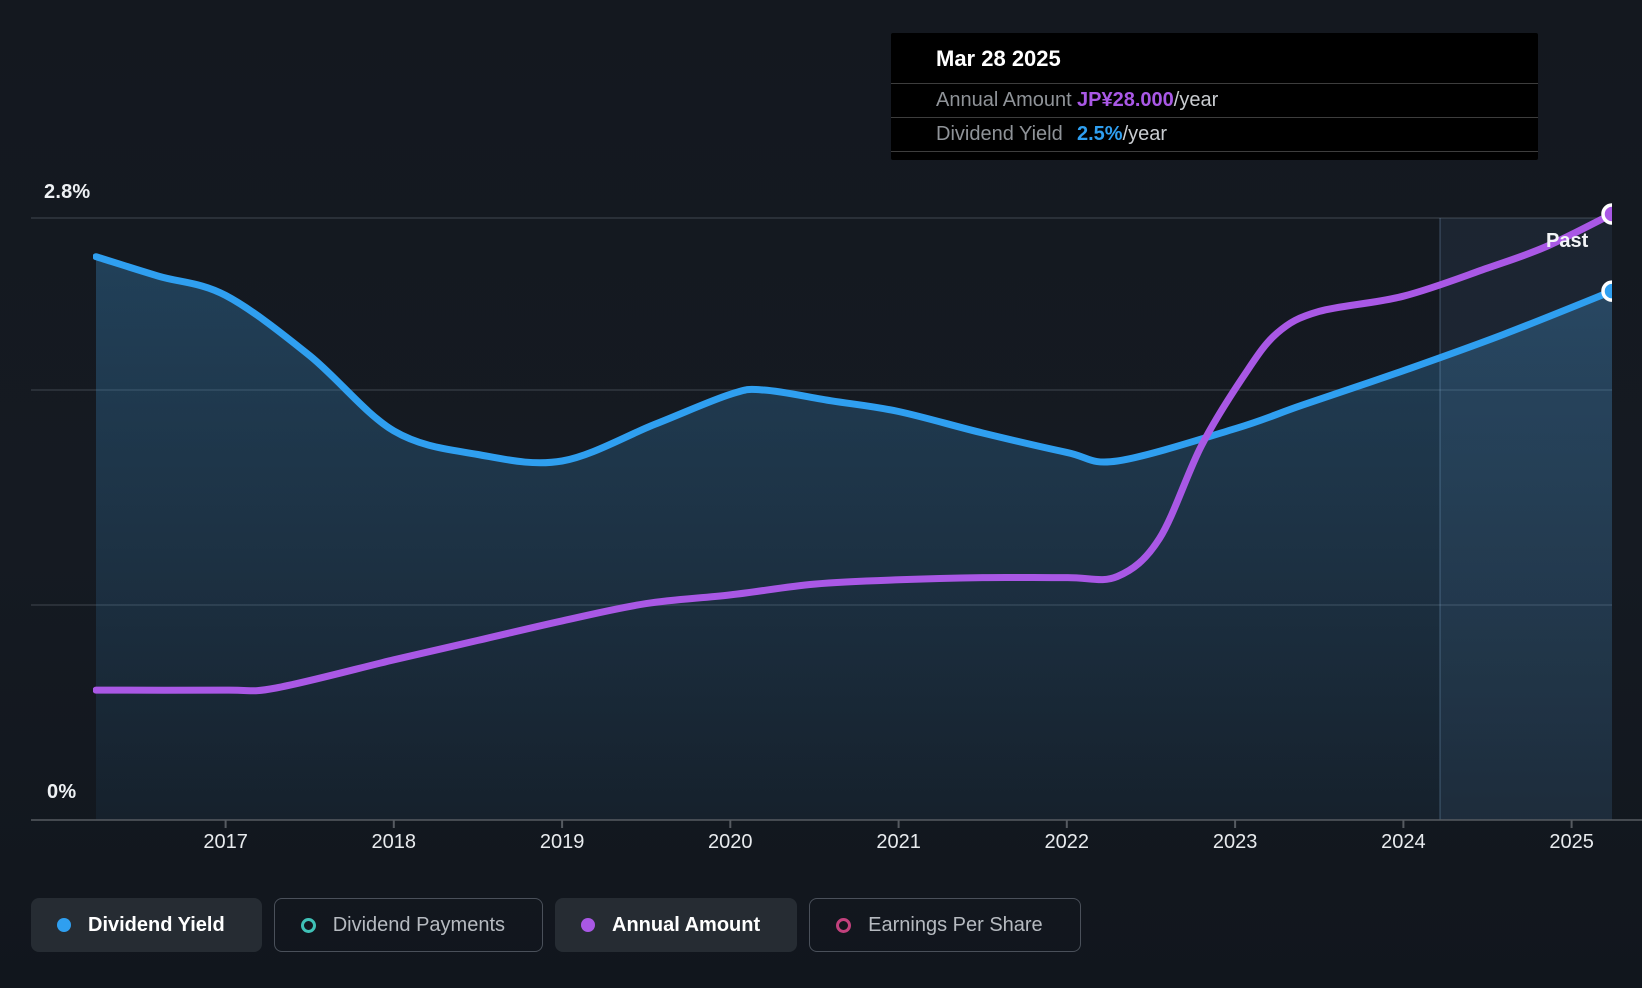 The image size is (1642, 988). I want to click on tooltip-row-annual-amount: Annual Amount JP¥28.000/year, so click(1214, 101).